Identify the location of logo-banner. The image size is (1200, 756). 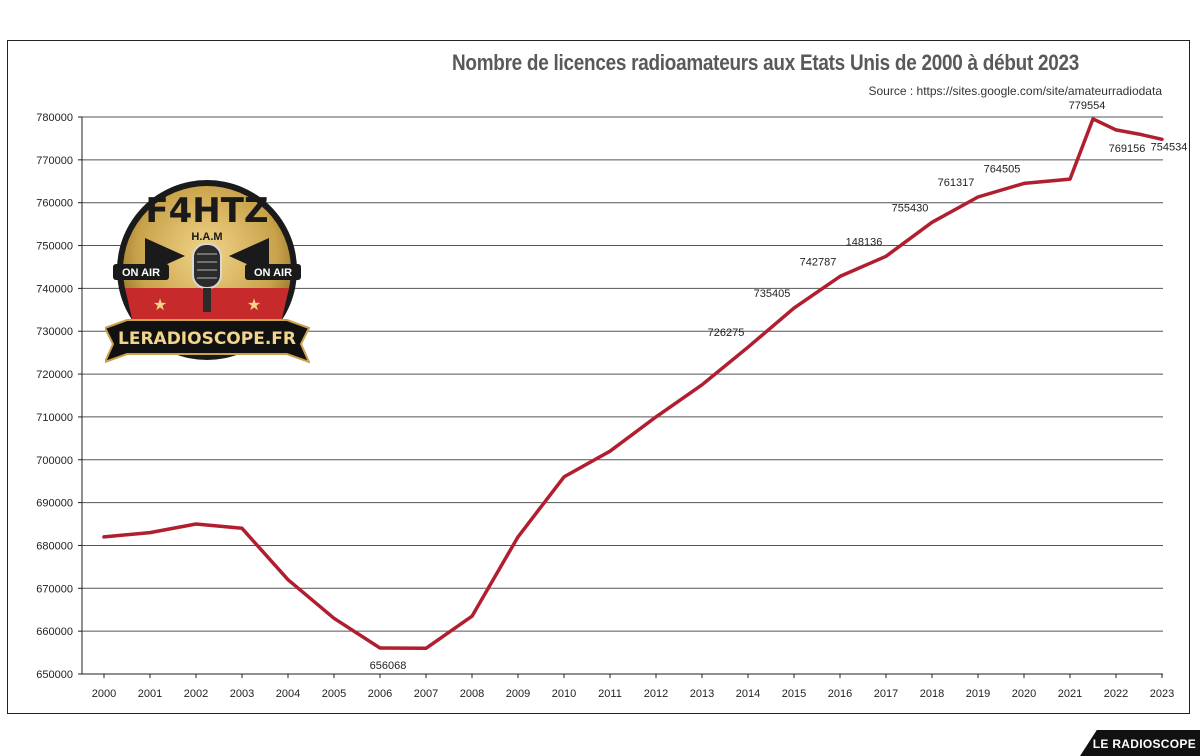
(207, 341).